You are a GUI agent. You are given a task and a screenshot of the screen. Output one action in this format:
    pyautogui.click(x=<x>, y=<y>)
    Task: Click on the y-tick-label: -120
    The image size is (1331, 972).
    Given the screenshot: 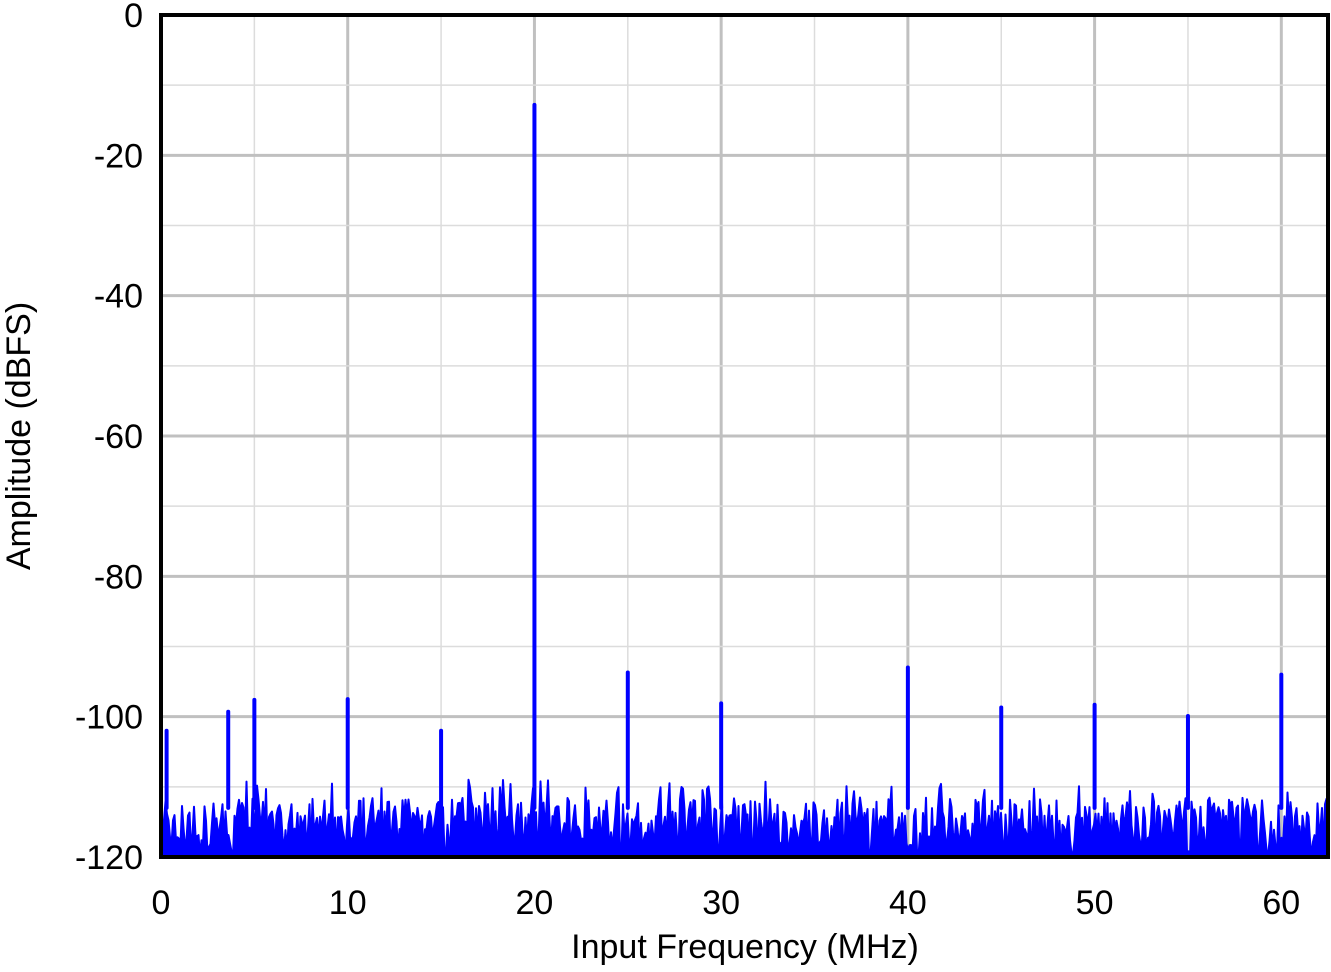 What is the action you would take?
    pyautogui.click(x=109, y=858)
    